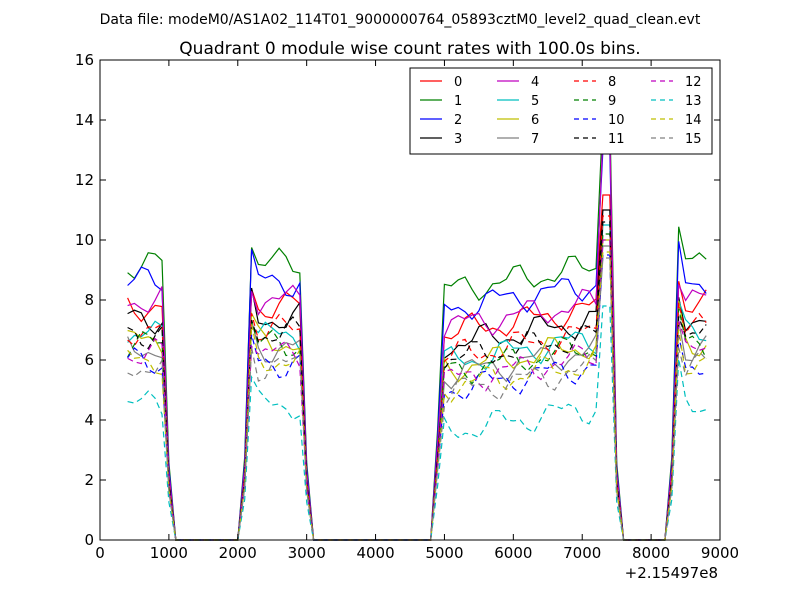 Image resolution: width=800 pixels, height=600 pixels. Describe the element at coordinates (616, 139) in the screenshot. I see `legend-label-11: 11` at that location.